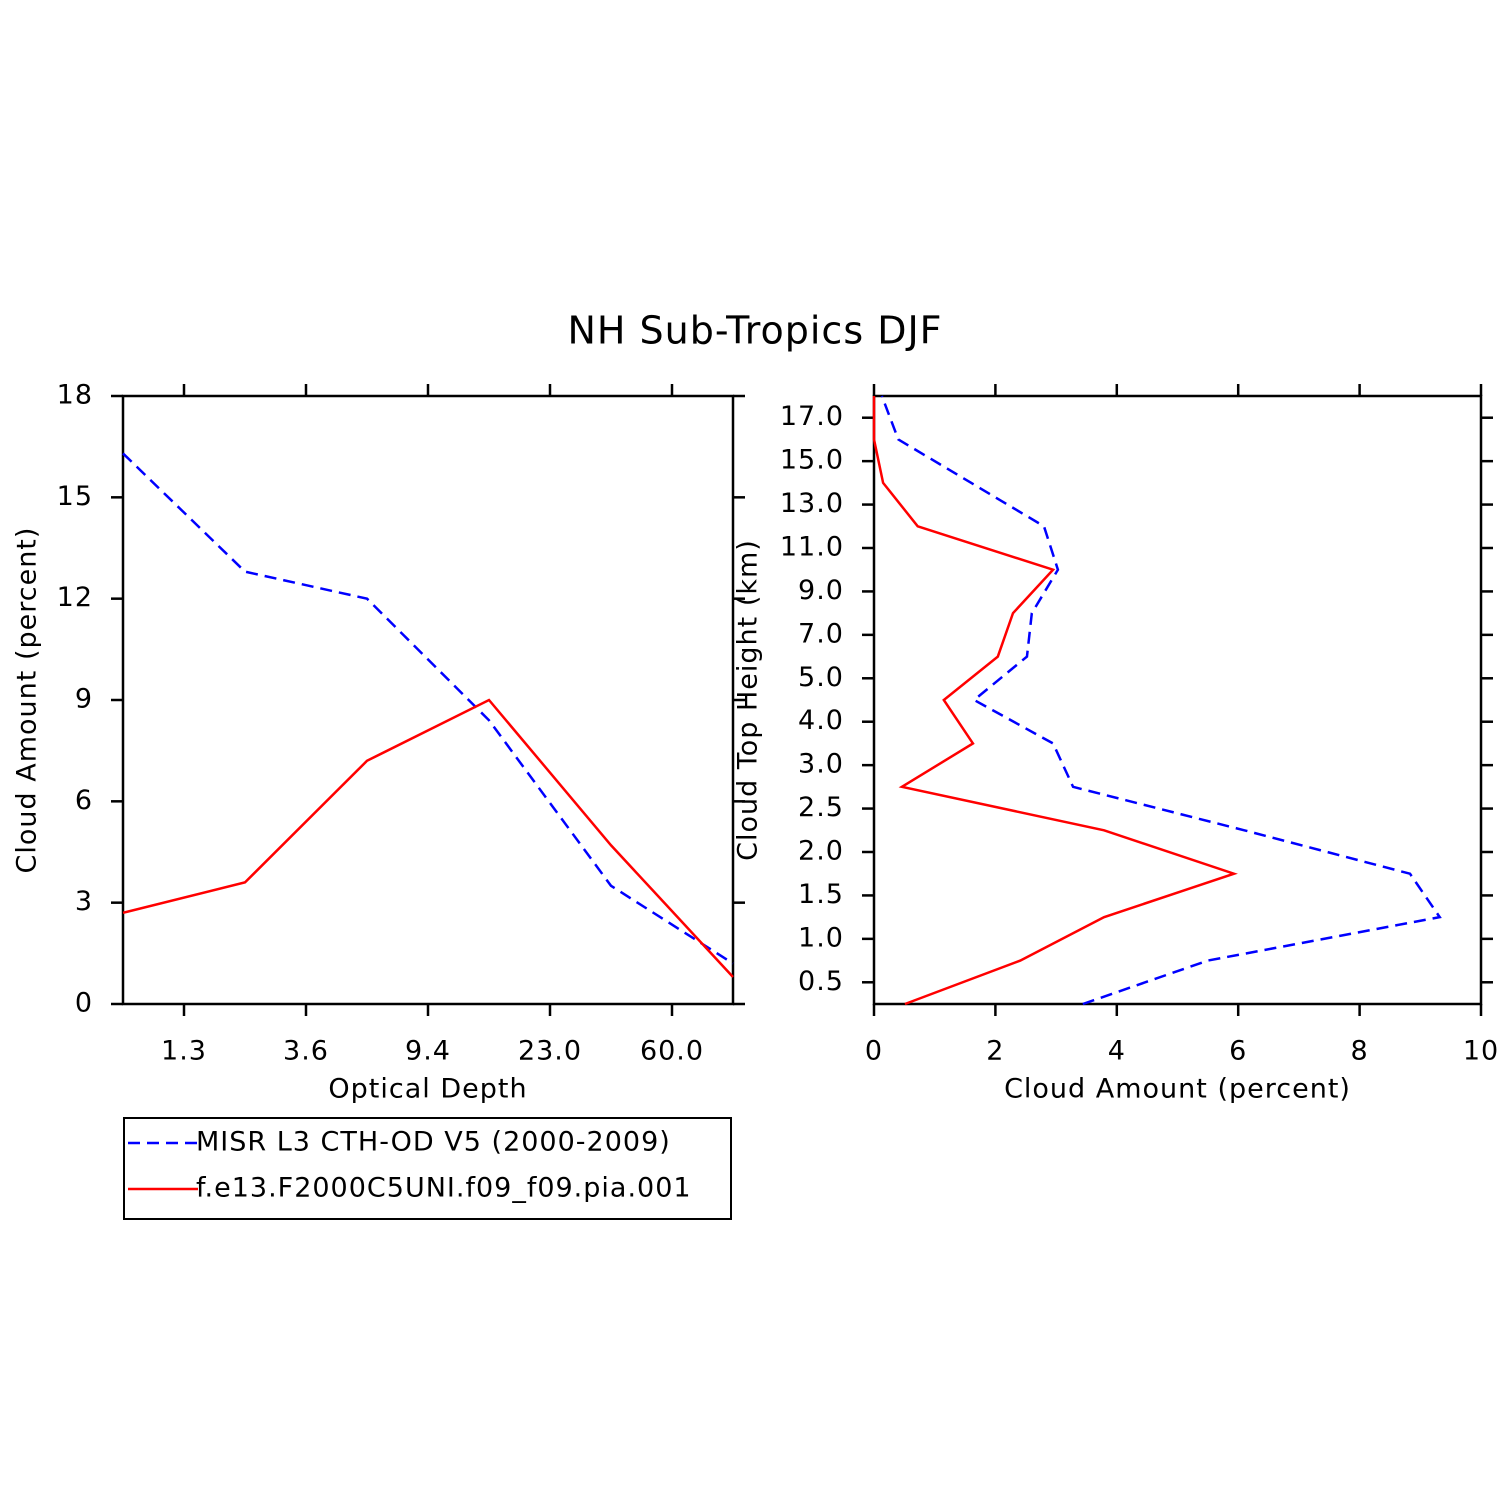 Image resolution: width=1510 pixels, height=1510 pixels. What do you see at coordinates (433, 1142) in the screenshot?
I see `legend-label: MISR L3 CTH-OD V5 (2000-2009)` at bounding box center [433, 1142].